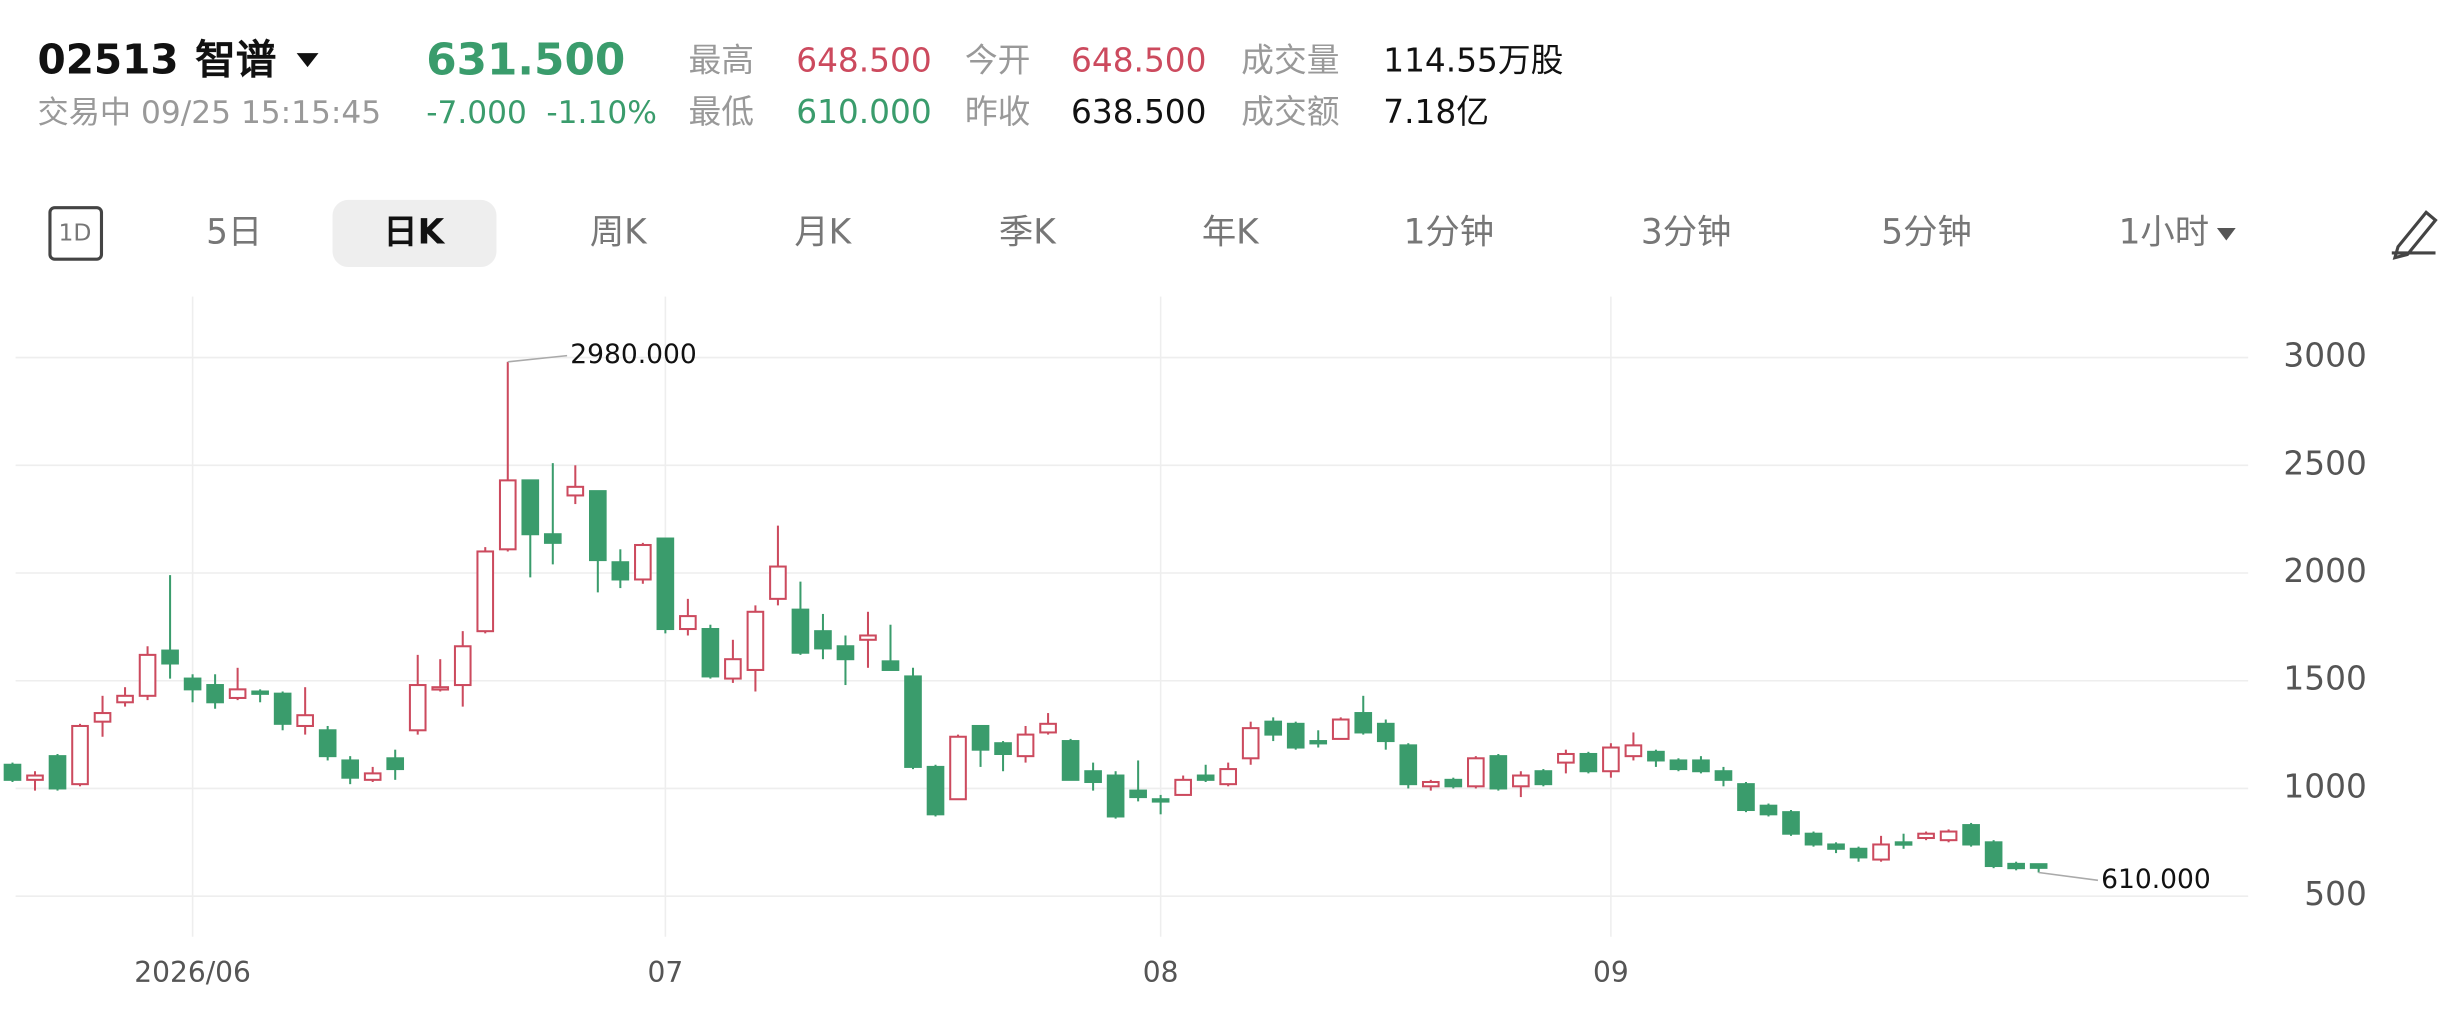  Describe the element at coordinates (107, 59) in the screenshot. I see `stock-code: 02513` at that location.